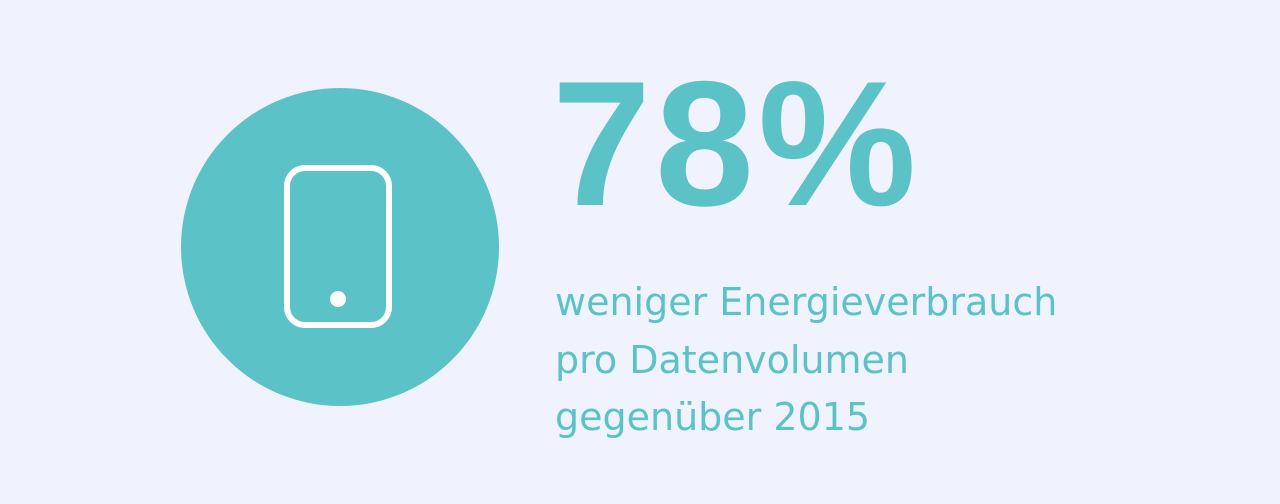 The height and width of the screenshot is (504, 1280). I want to click on phone-icon, so click(338, 246).